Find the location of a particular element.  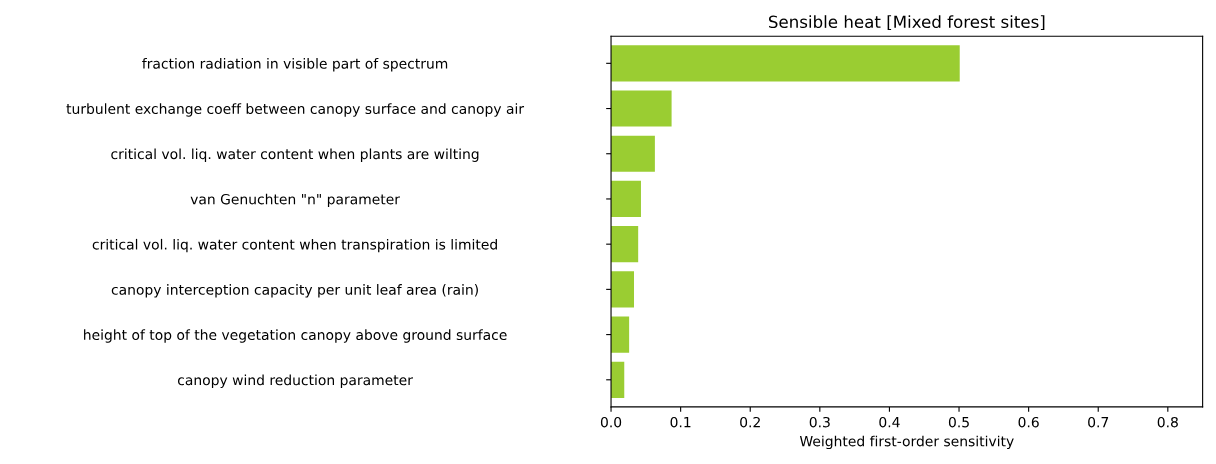

chart-title: Sensible heat [Mixed forest sites] is located at coordinates (906, 23).